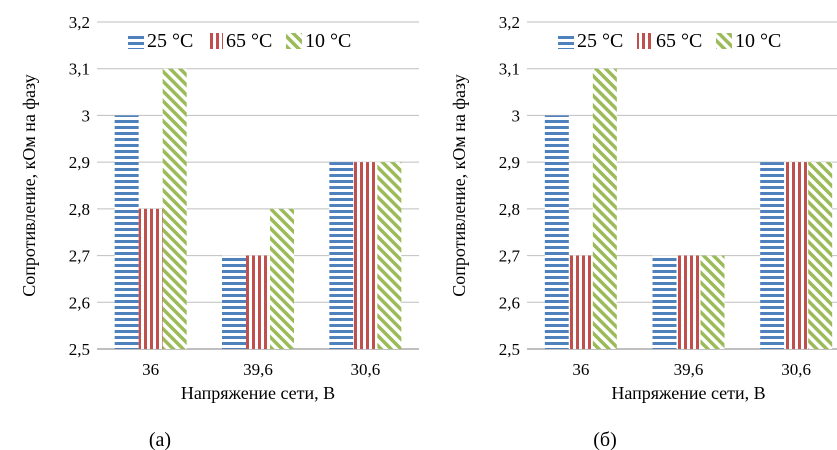 The width and height of the screenshot is (837, 450). Describe the element at coordinates (160, 439) in the screenshot. I see `panel-caption: (а)` at that location.